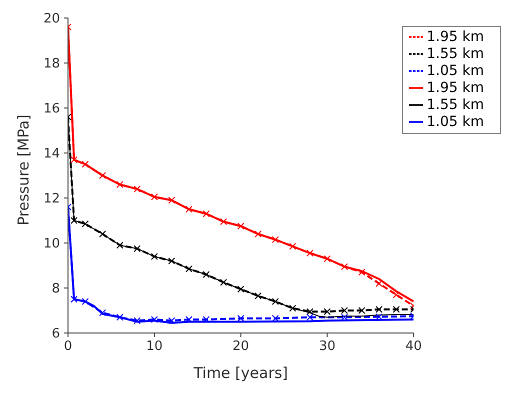 The image size is (531, 403). I want to click on x-tick-label: 40, so click(413, 346).